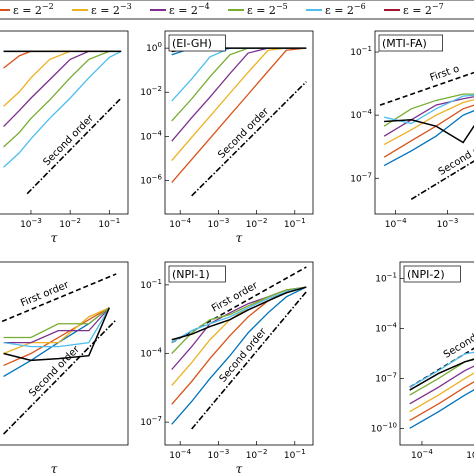 The image size is (474, 474). Describe the element at coordinates (384, 427) in the screenshot. I see `y-tick-label: 10⁻¹⁰` at that location.